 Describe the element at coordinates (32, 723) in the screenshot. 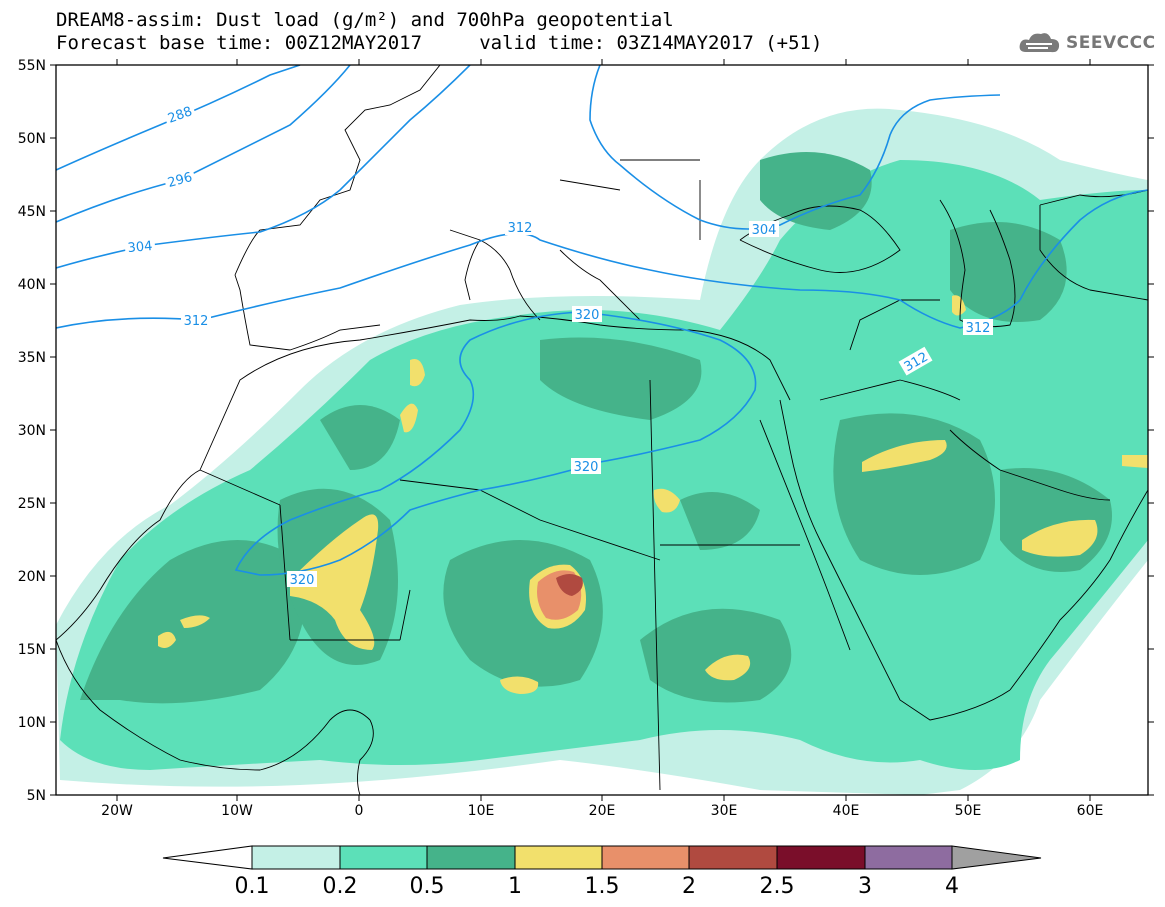

I see `lat-label: 10N` at that location.